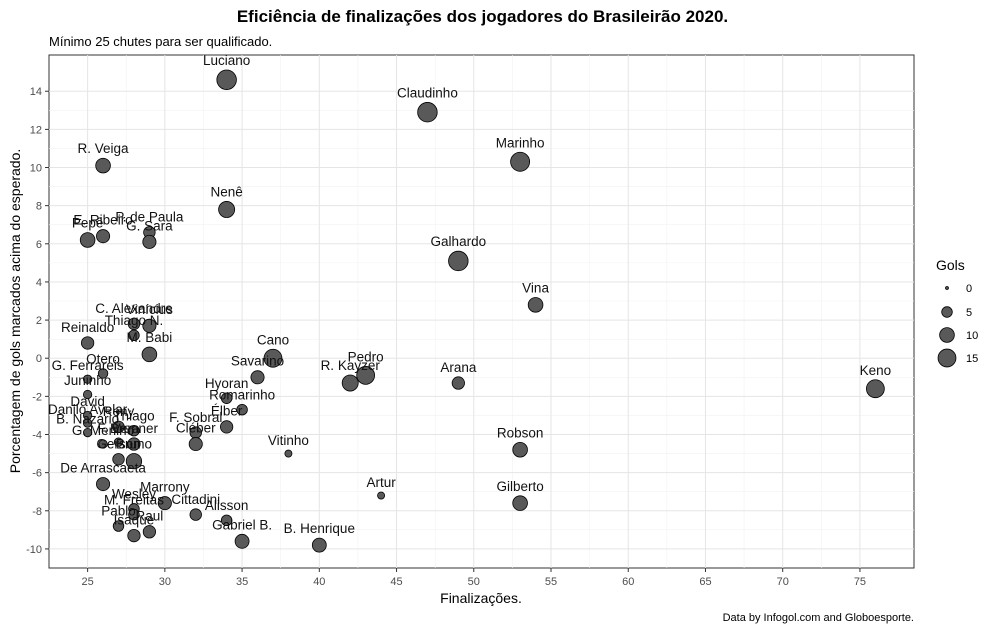  Describe the element at coordinates (37, 436) in the screenshot. I see `y-tick-label: -4` at that location.